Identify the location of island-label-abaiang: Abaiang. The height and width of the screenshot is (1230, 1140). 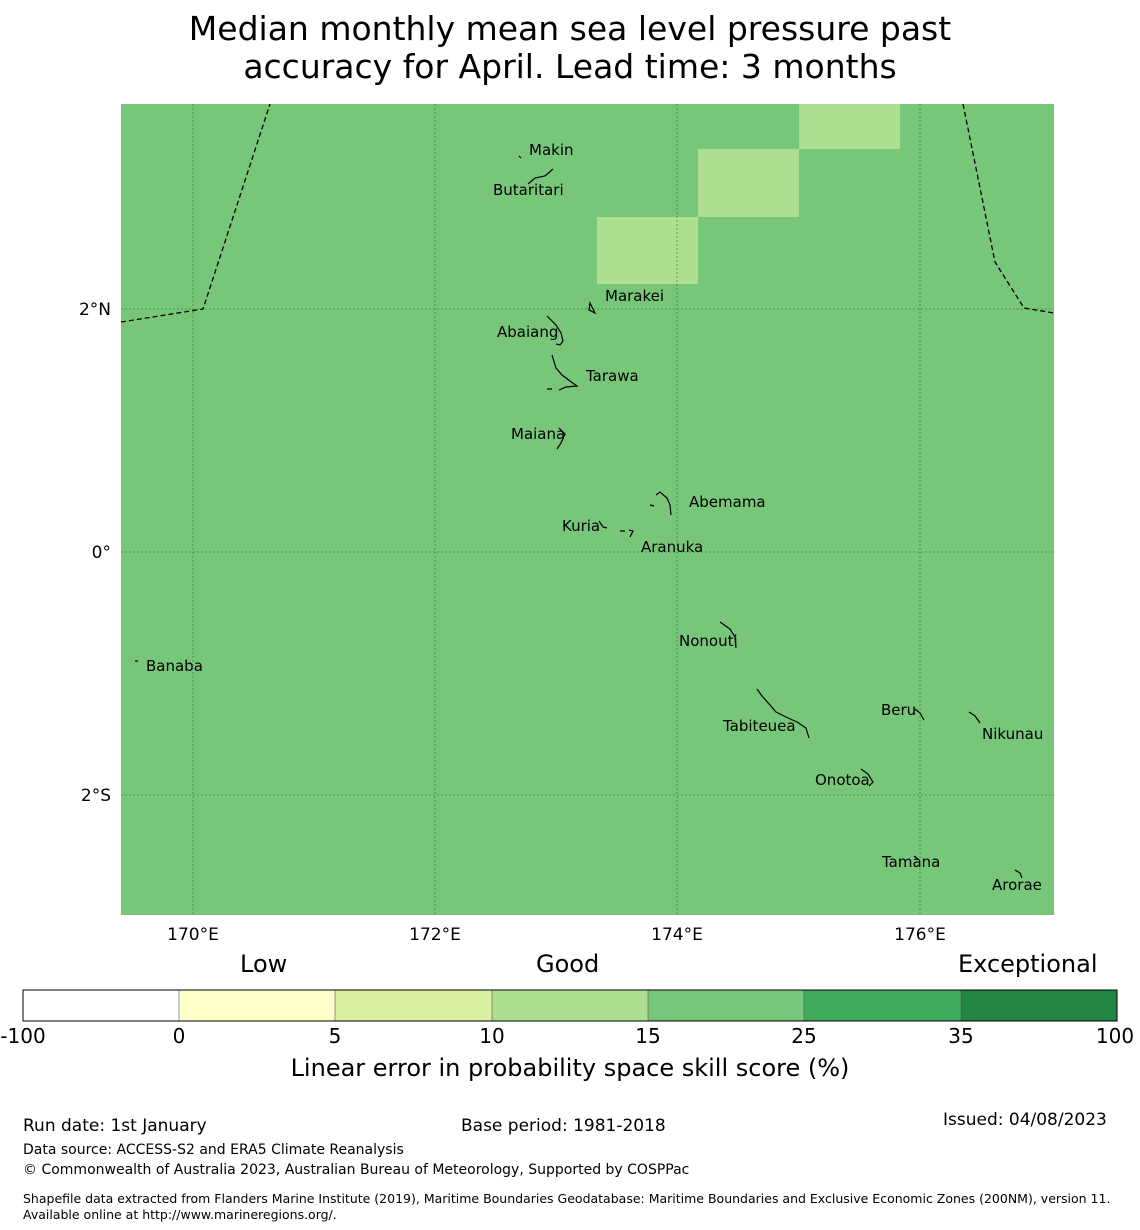
(527, 332).